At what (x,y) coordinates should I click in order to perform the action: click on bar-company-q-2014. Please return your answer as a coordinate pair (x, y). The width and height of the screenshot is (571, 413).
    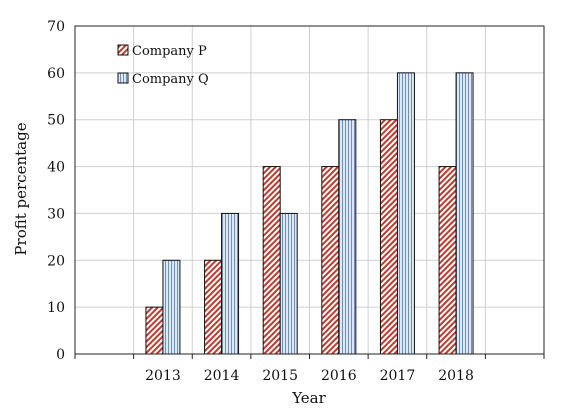
    Looking at the image, I should click on (230, 283).